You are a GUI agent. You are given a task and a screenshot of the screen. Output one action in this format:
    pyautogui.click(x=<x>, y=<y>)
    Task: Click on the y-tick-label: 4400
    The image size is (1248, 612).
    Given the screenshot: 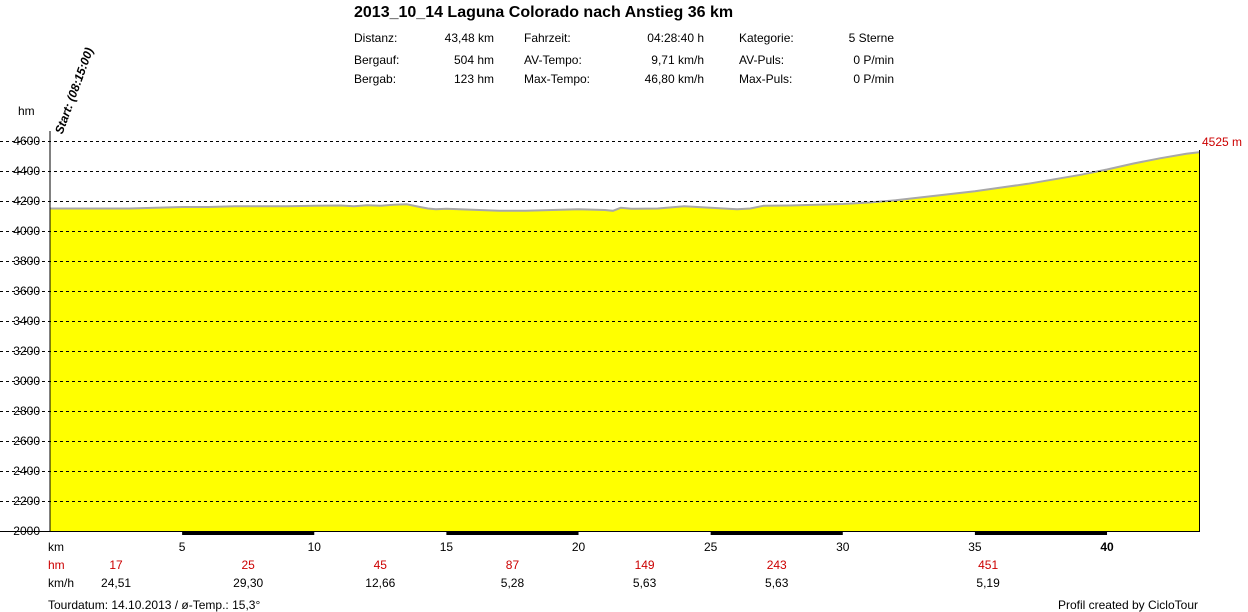 What is the action you would take?
    pyautogui.click(x=26, y=171)
    